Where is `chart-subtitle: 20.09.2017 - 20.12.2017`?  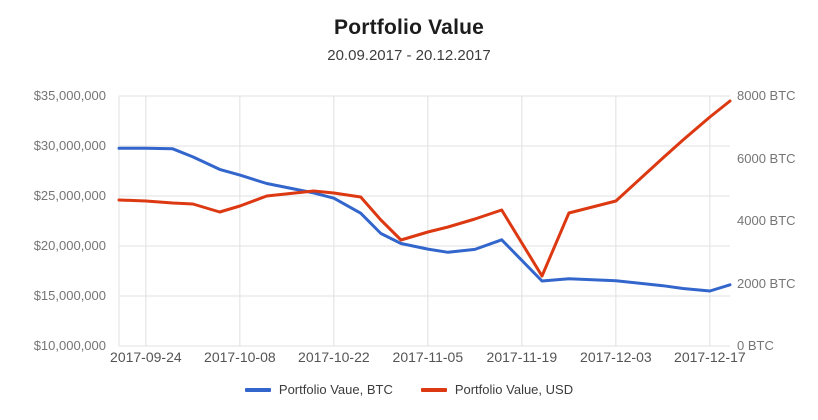 chart-subtitle: 20.09.2017 - 20.12.2017 is located at coordinates (409, 55).